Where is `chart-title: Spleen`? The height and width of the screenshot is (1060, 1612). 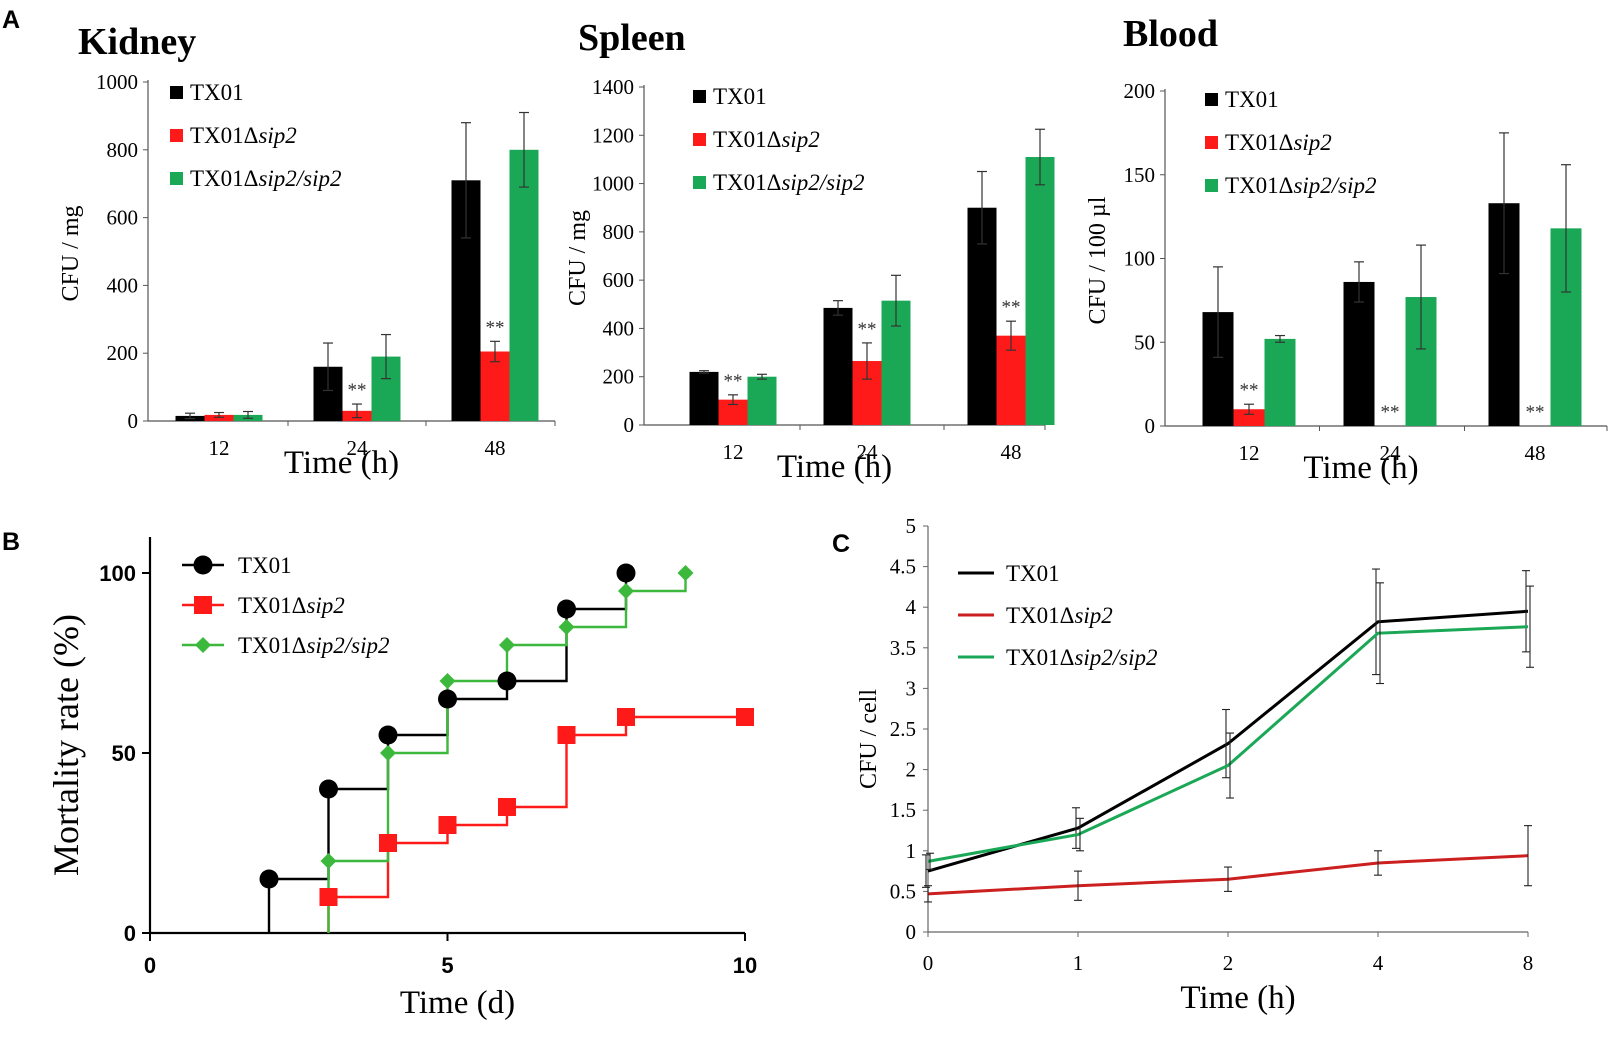
chart-title: Spleen is located at coordinates (632, 38).